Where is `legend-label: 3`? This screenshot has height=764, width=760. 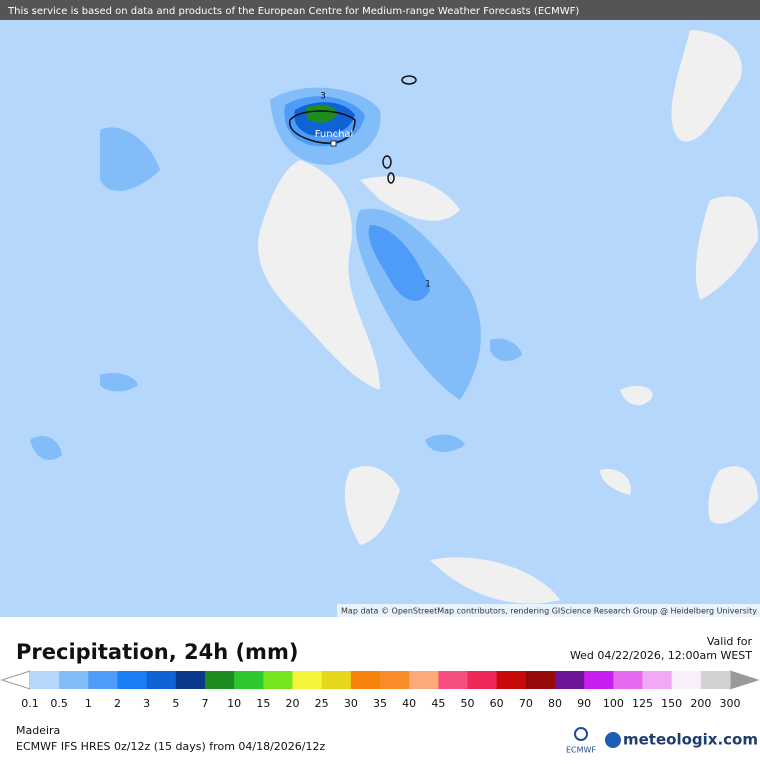
legend-label: 3 is located at coordinates (146, 703).